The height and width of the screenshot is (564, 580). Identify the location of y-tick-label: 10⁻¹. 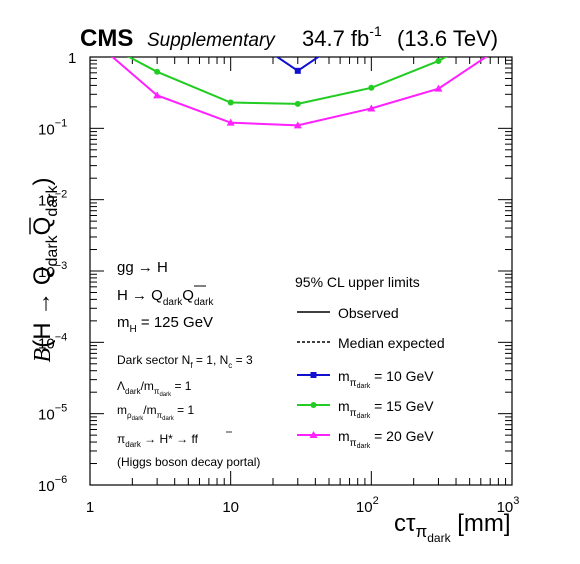
(52, 127).